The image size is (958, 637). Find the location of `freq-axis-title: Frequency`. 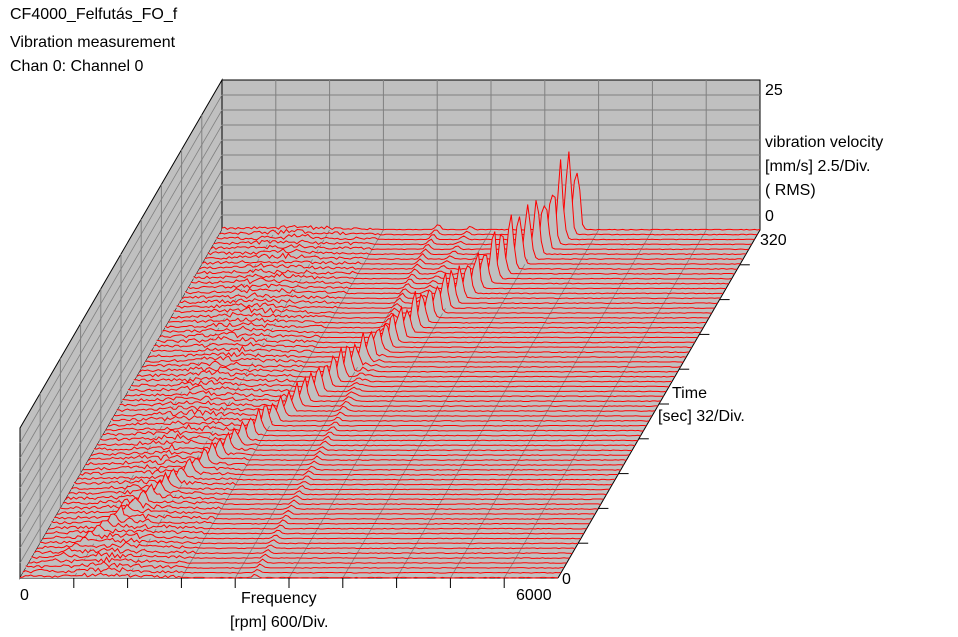

freq-axis-title: Frequency is located at coordinates (279, 598).